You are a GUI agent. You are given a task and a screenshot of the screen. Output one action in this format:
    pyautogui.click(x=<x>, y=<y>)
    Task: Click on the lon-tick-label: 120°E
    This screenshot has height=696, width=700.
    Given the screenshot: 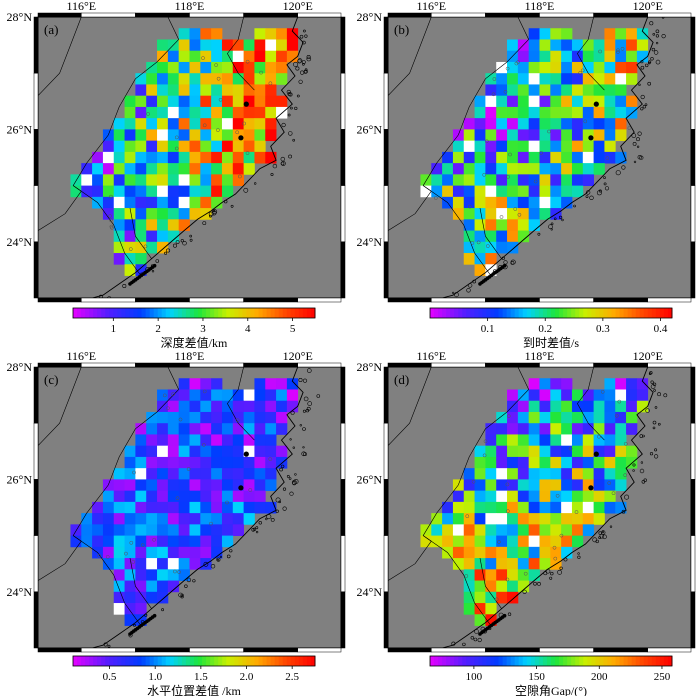 What is the action you would take?
    pyautogui.click(x=648, y=356)
    